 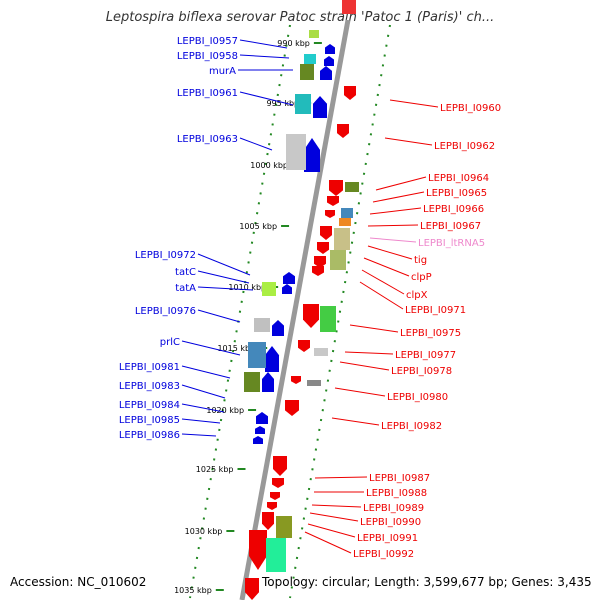 I want to click on accession-text: Accession: NC_010602, so click(x=78, y=582).